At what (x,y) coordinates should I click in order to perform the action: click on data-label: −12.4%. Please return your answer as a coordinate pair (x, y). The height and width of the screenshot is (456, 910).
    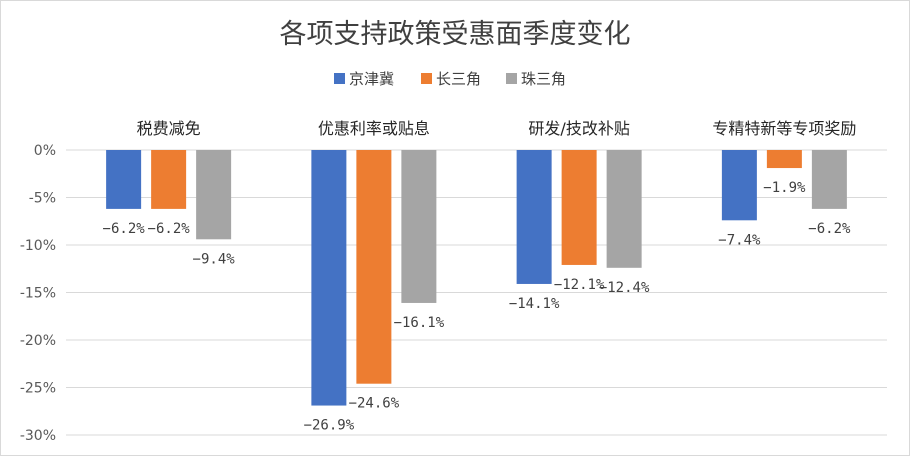
    Looking at the image, I should click on (624, 288).